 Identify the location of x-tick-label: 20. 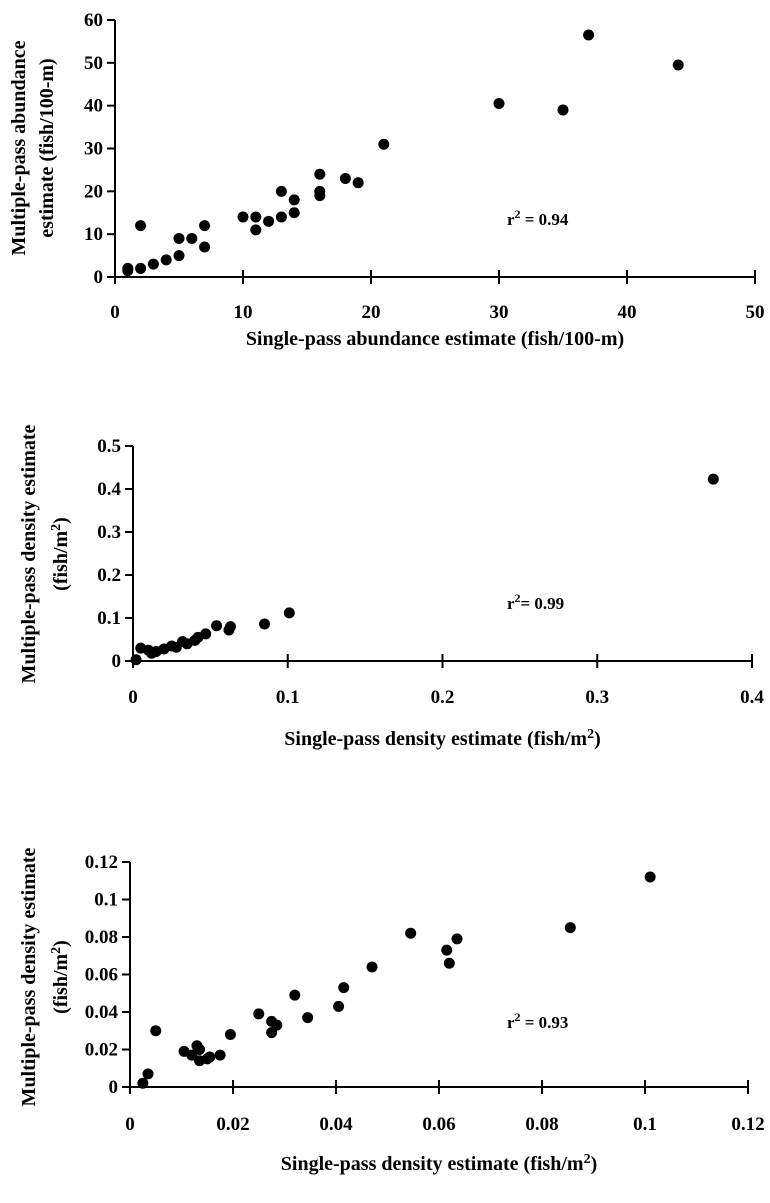
(371, 312).